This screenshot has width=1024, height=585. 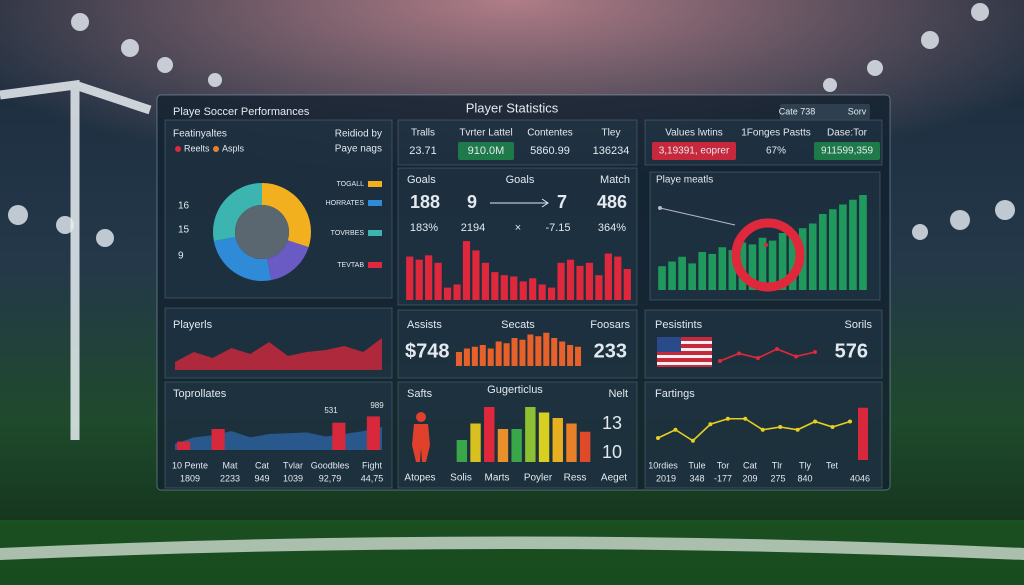 What do you see at coordinates (200, 394) in the screenshot?
I see `label: Toprollates` at bounding box center [200, 394].